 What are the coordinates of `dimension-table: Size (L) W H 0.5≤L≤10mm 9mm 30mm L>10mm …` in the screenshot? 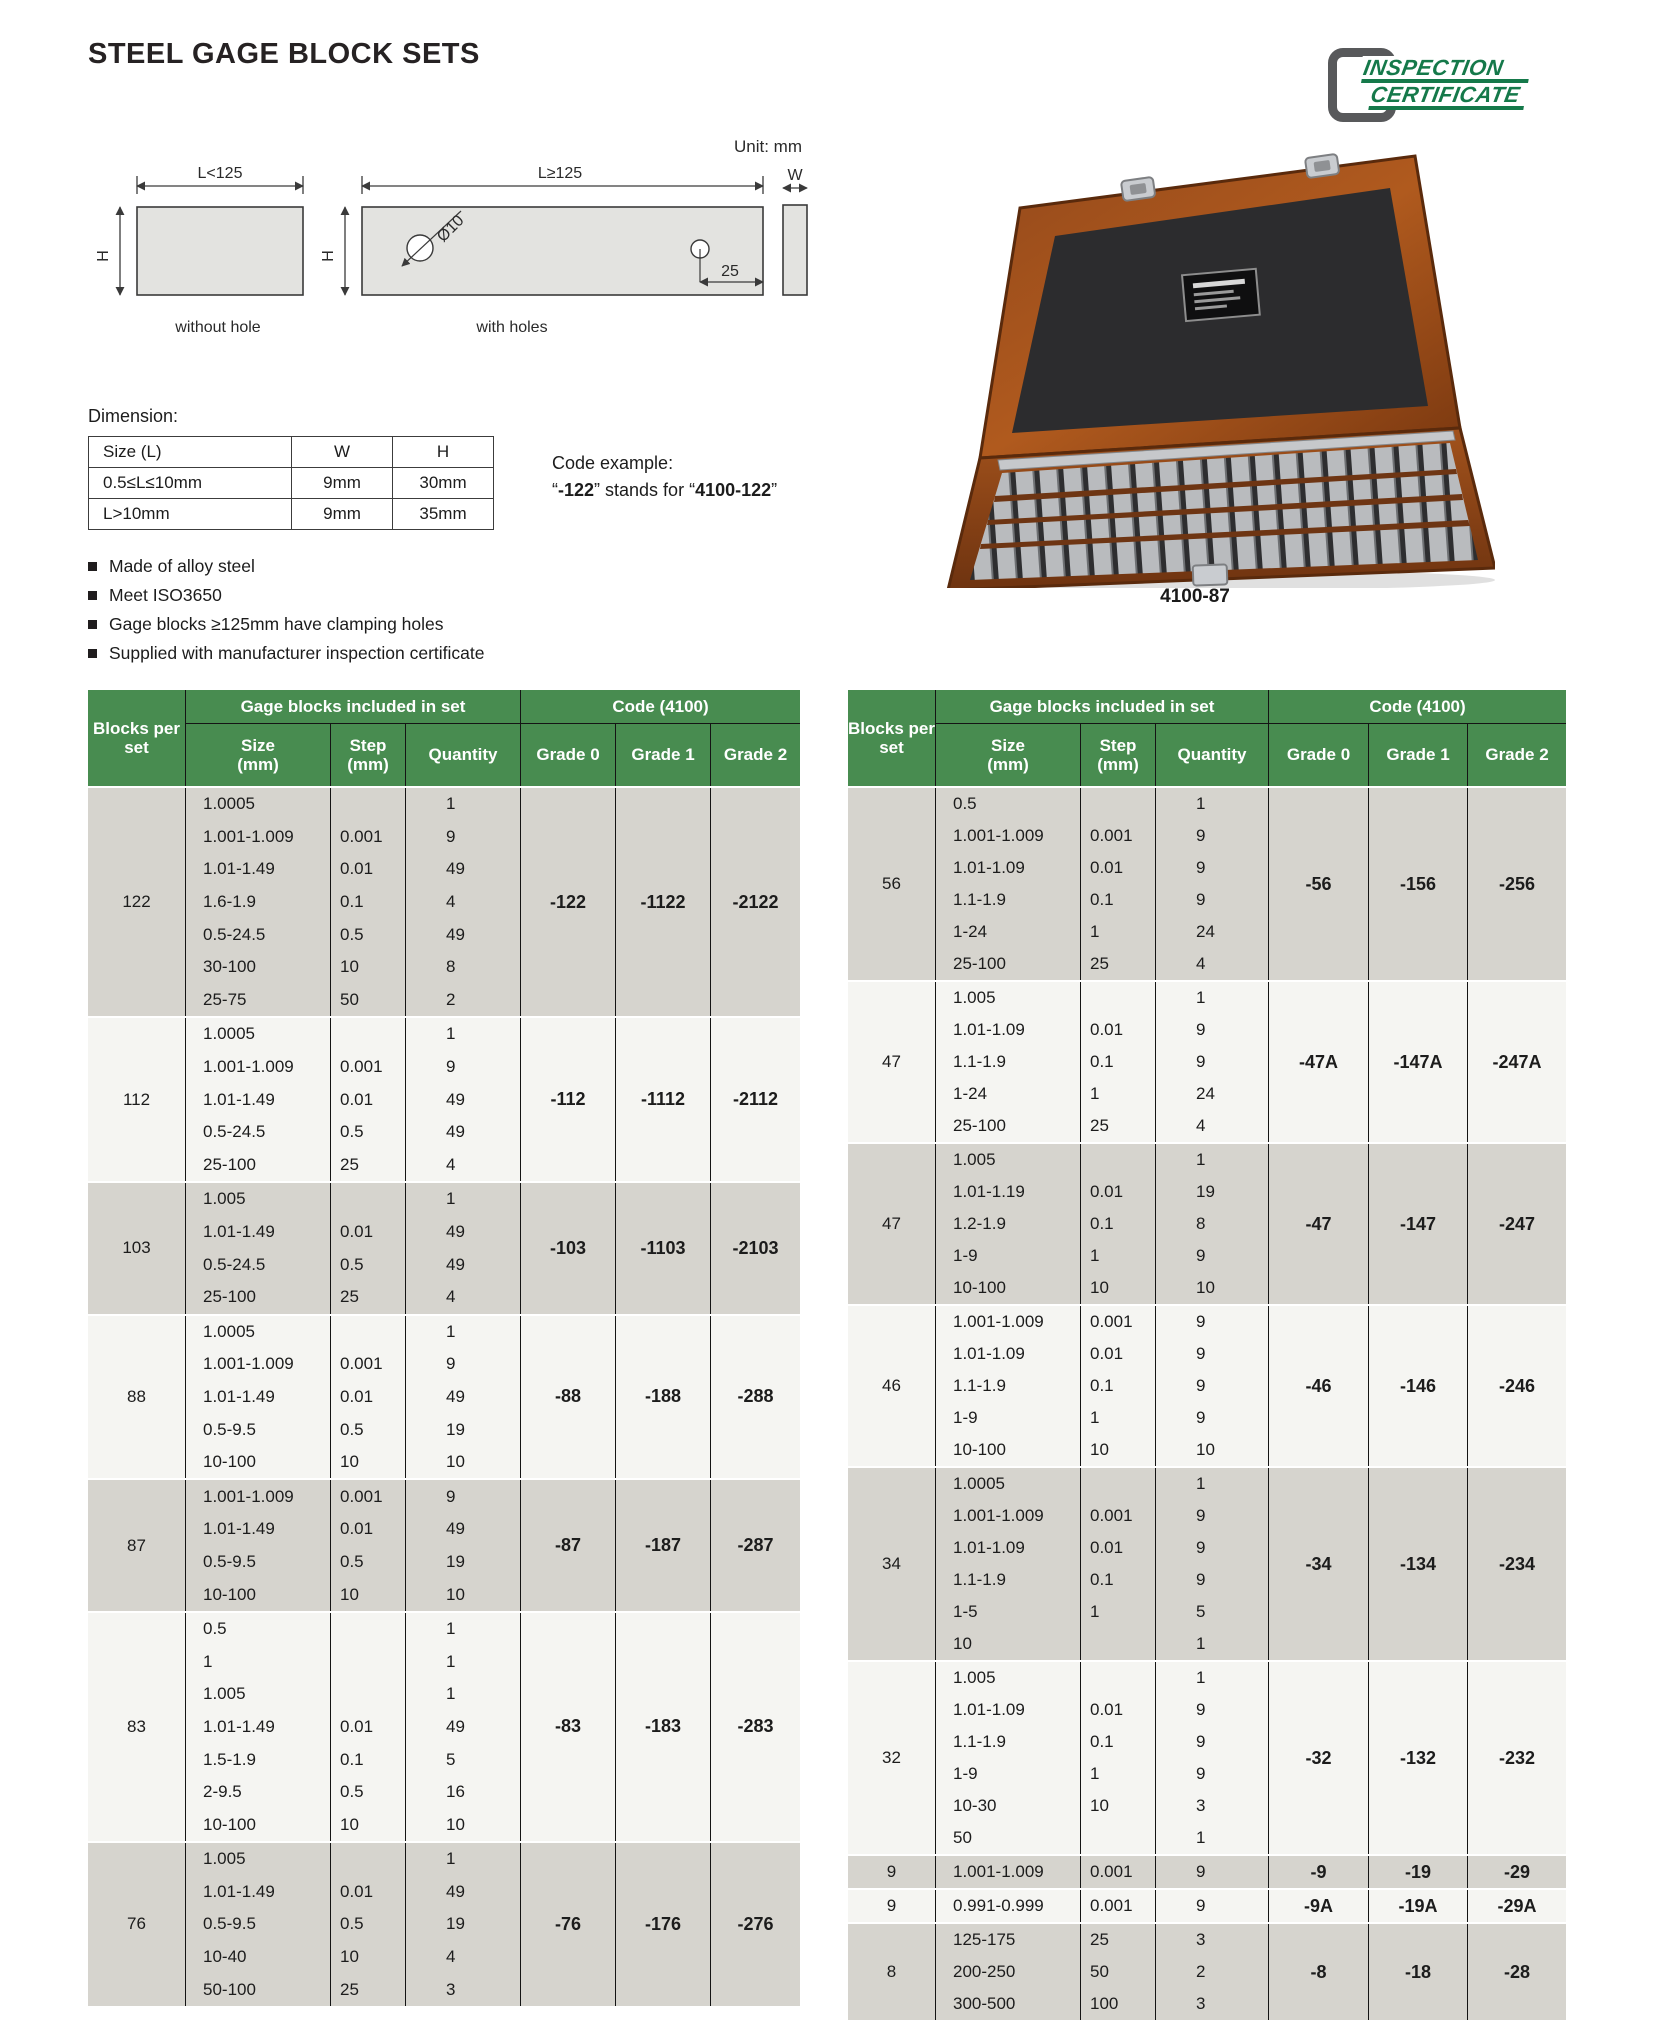 It's located at (291, 483).